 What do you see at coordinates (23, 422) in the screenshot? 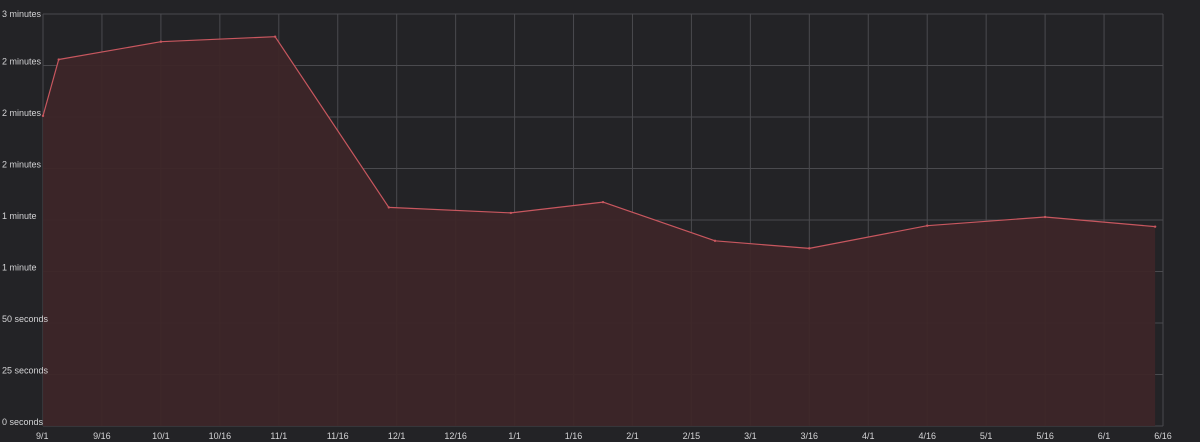
I see `y-tick-label: 0 seconds` at bounding box center [23, 422].